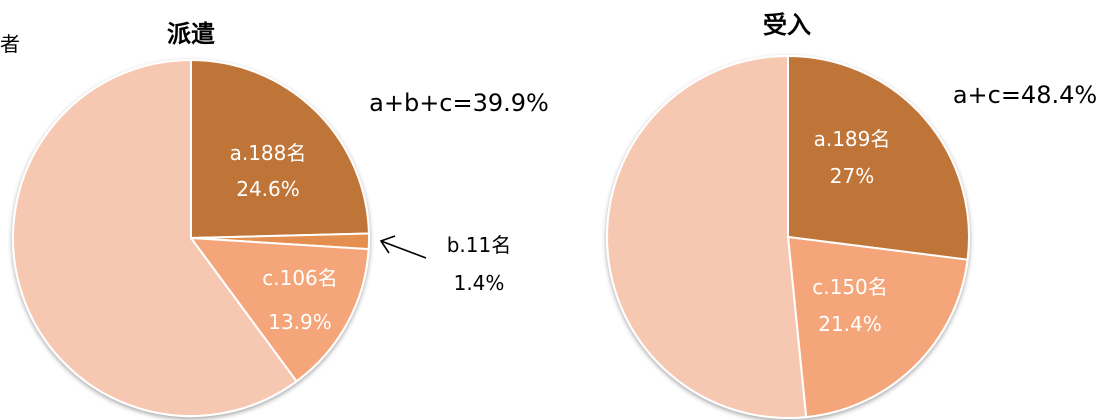 This screenshot has height=420, width=1111. Describe the element at coordinates (787, 25) in the screenshot. I see `accept-chart-title: 受入` at that location.